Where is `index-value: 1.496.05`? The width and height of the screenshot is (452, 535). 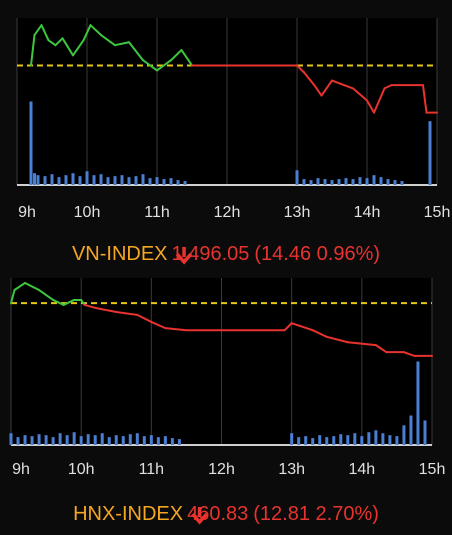 index-value: 1.496.05 is located at coordinates (211, 254).